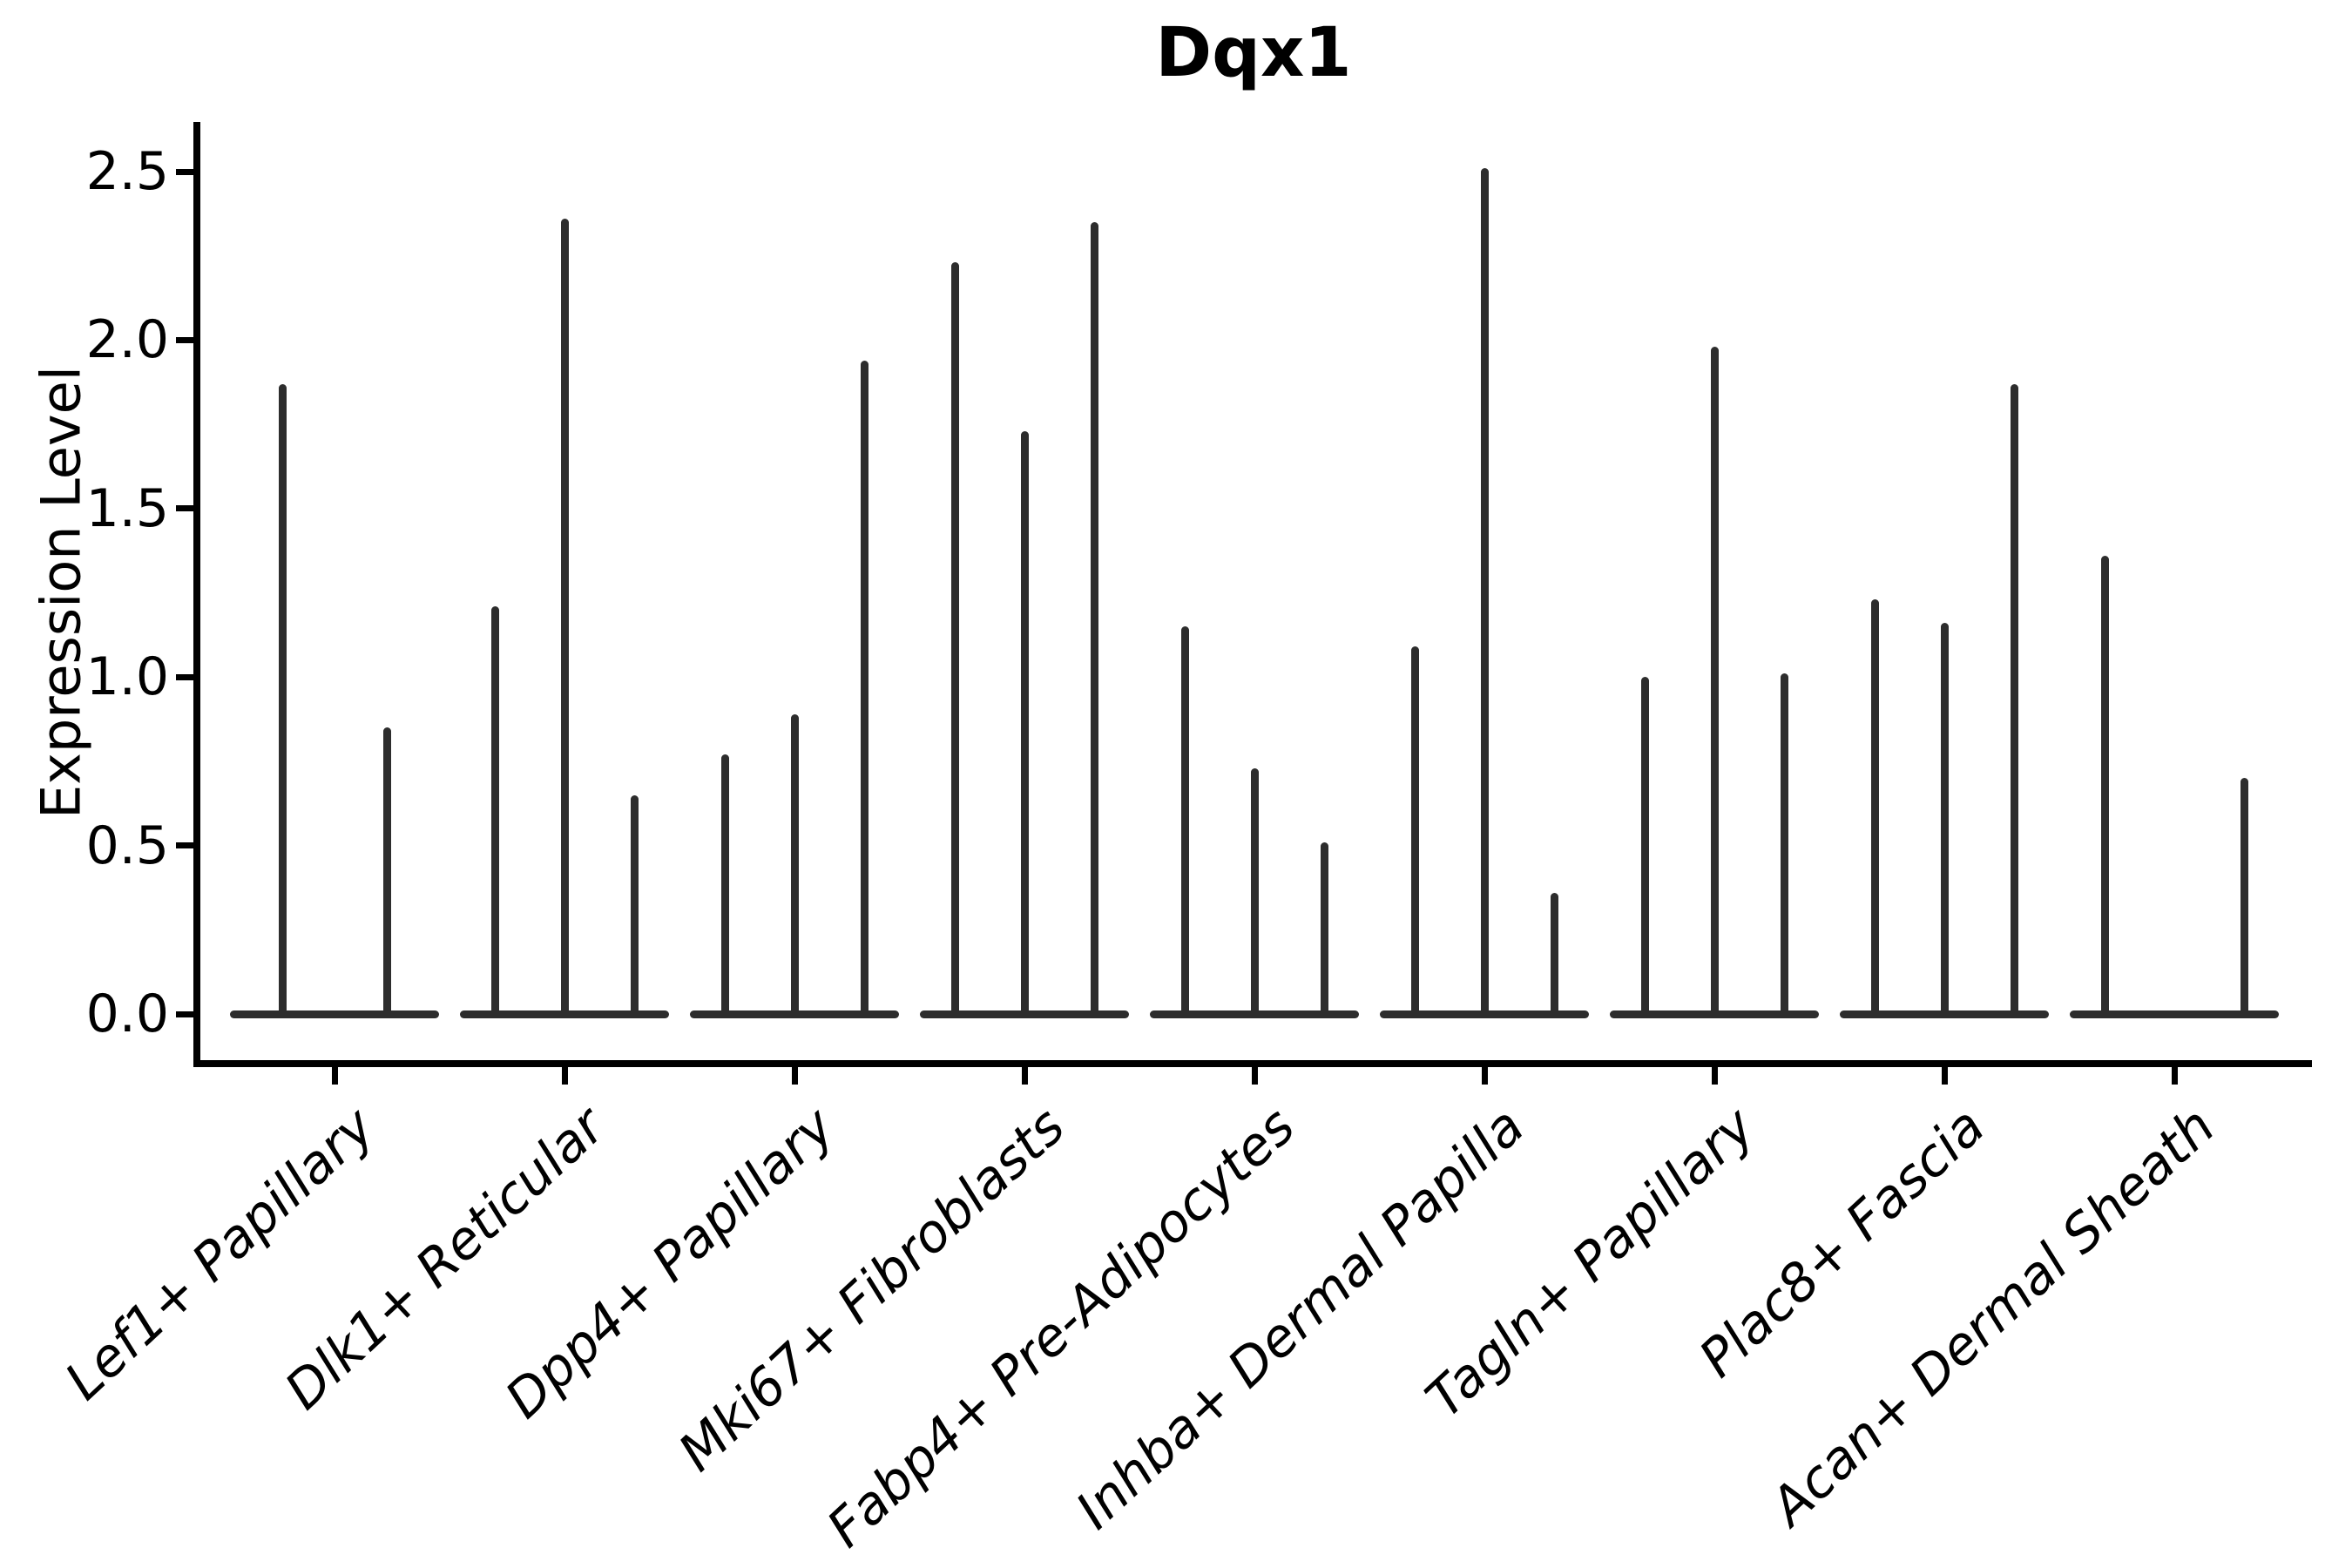 The width and height of the screenshot is (2352, 1568). What do you see at coordinates (1061, 1328) in the screenshot?
I see `x-category-label-text: Fabp4+ Pre-Adipocytes` at bounding box center [1061, 1328].